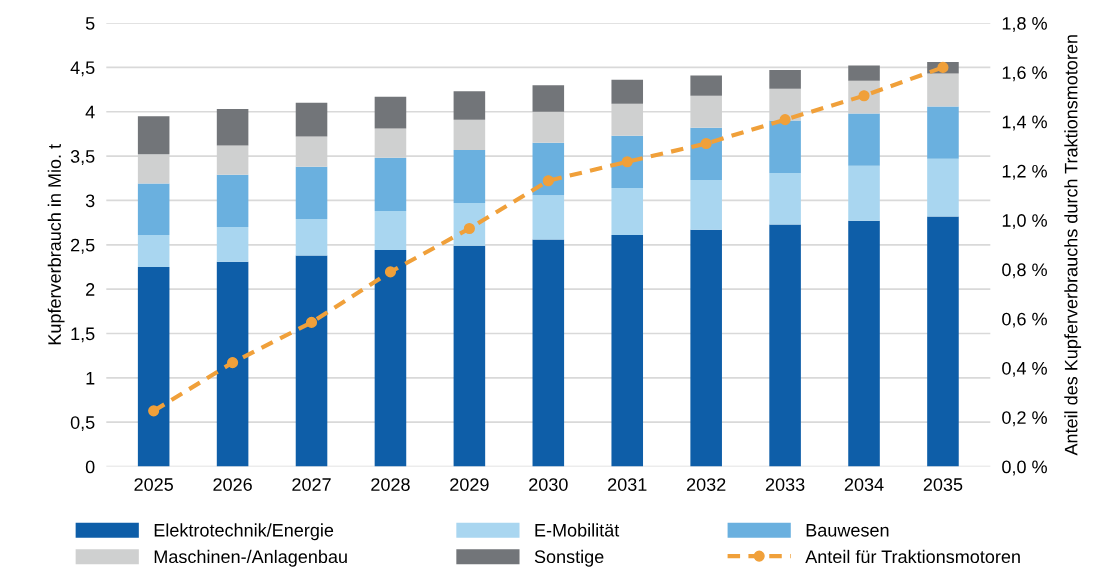 The height and width of the screenshot is (576, 1119). Describe the element at coordinates (627, 484) in the screenshot. I see `x-tick-label: 2031` at that location.